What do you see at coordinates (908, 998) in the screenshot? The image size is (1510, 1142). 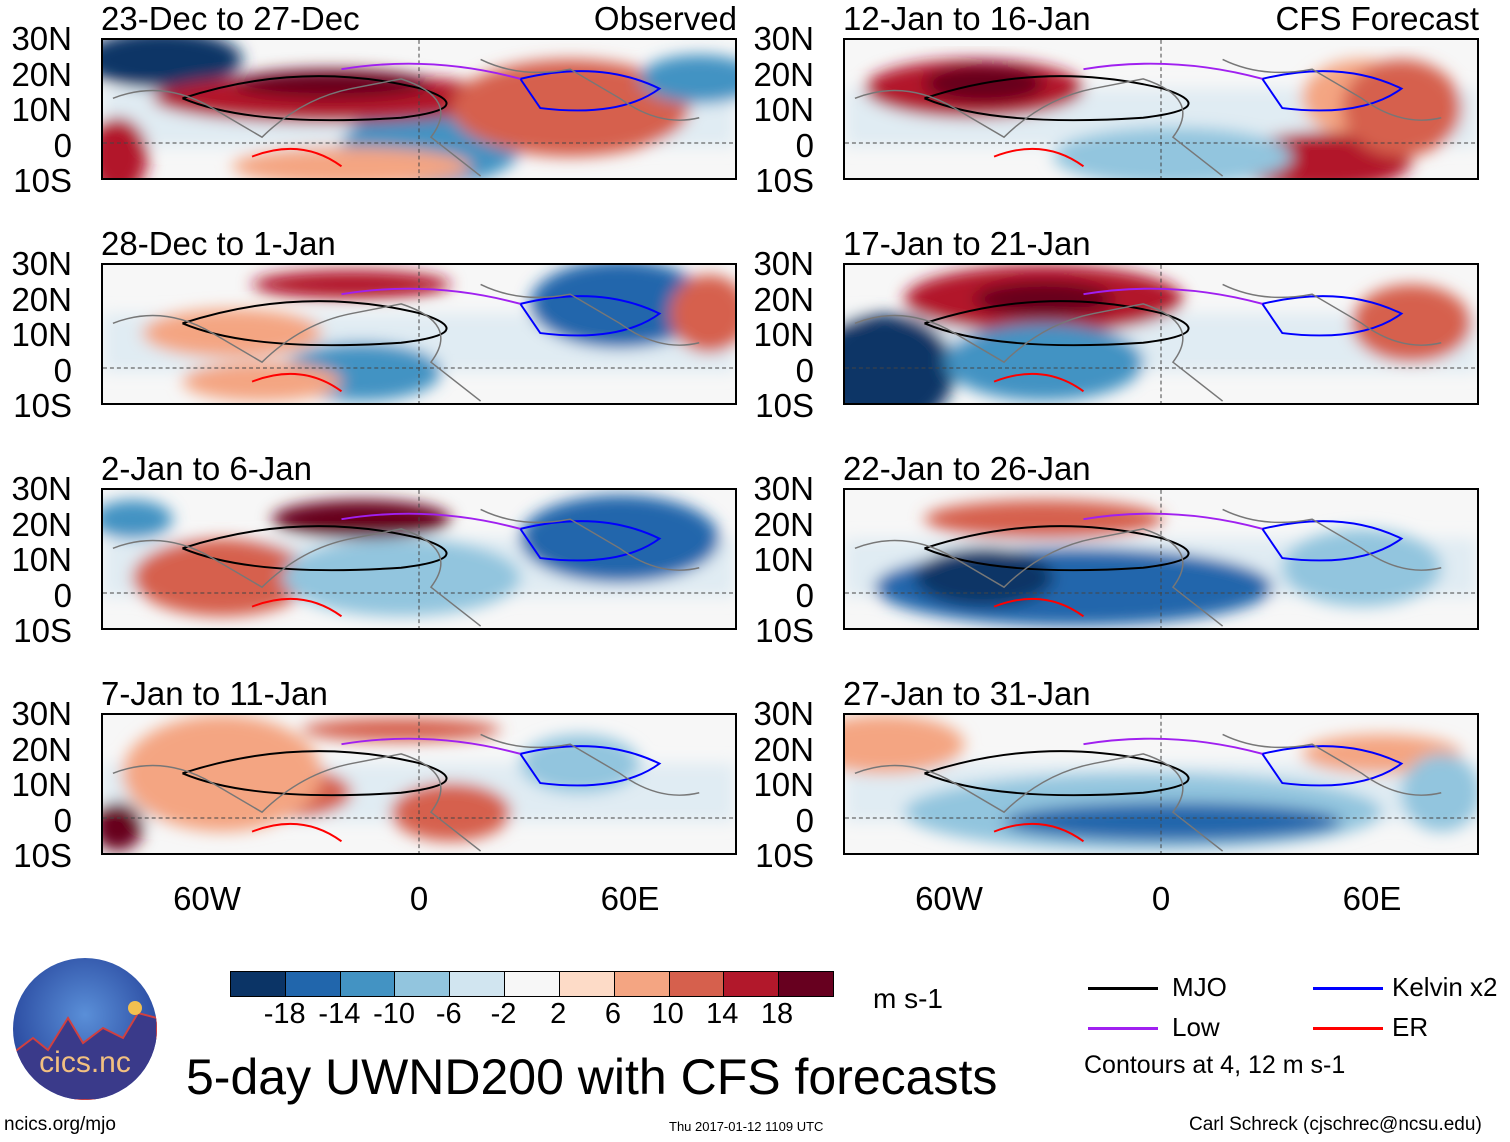 I see `units-label: m s-1` at bounding box center [908, 998].